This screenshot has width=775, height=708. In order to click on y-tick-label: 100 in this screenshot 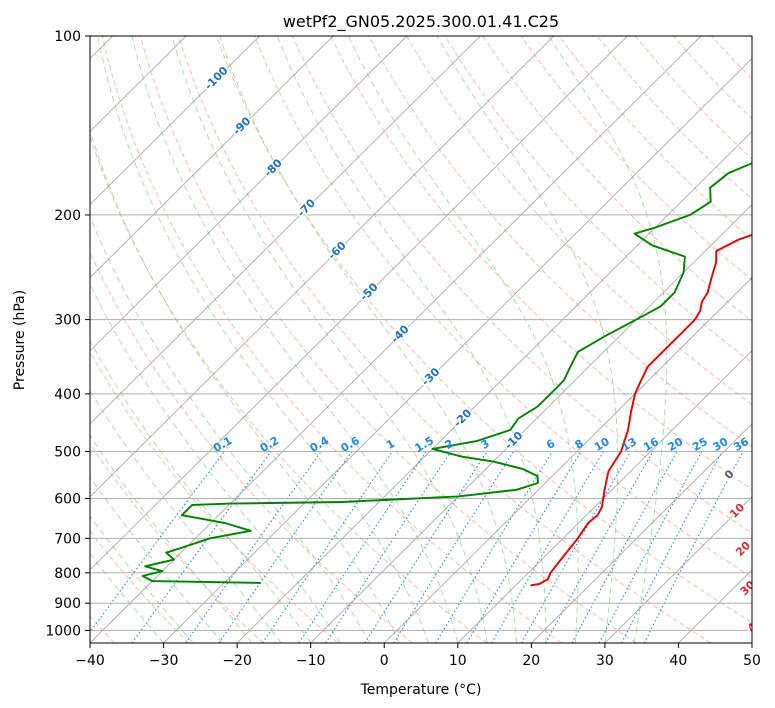, I will do `click(67, 37)`.